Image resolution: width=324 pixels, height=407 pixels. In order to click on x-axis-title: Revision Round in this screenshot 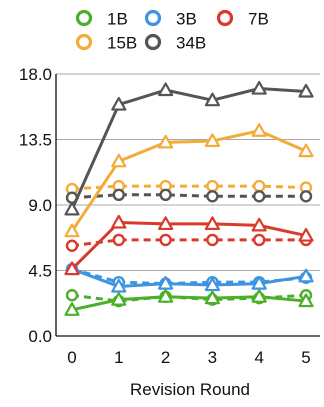, I will do `click(190, 389)`.